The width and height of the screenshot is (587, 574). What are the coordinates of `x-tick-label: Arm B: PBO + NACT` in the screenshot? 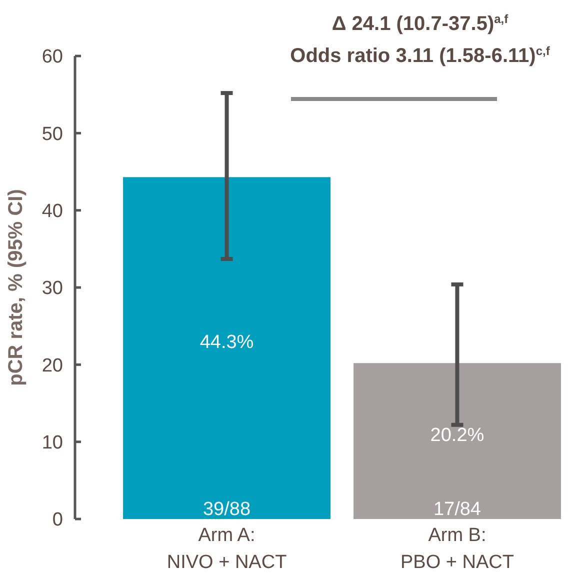 It's located at (457, 549).